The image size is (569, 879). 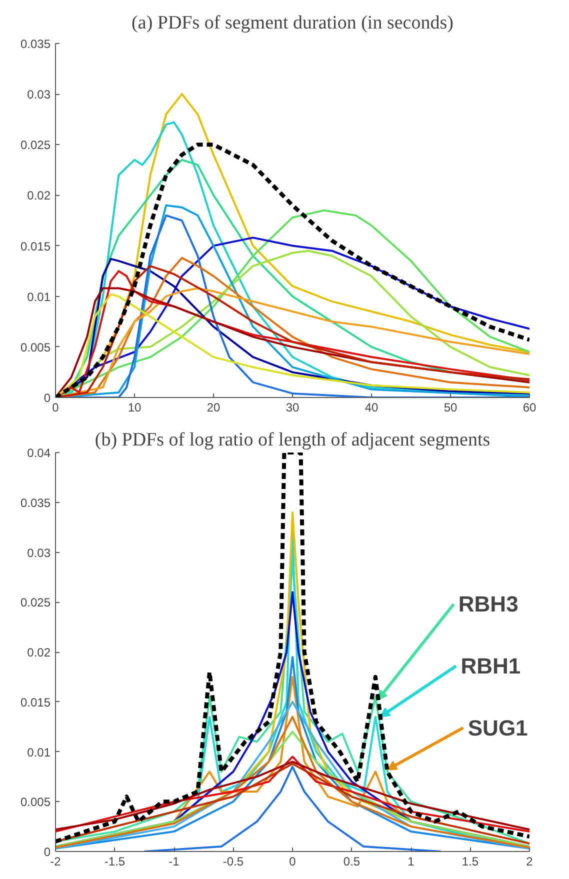 I want to click on x-tick-label: 10, so click(x=135, y=407).